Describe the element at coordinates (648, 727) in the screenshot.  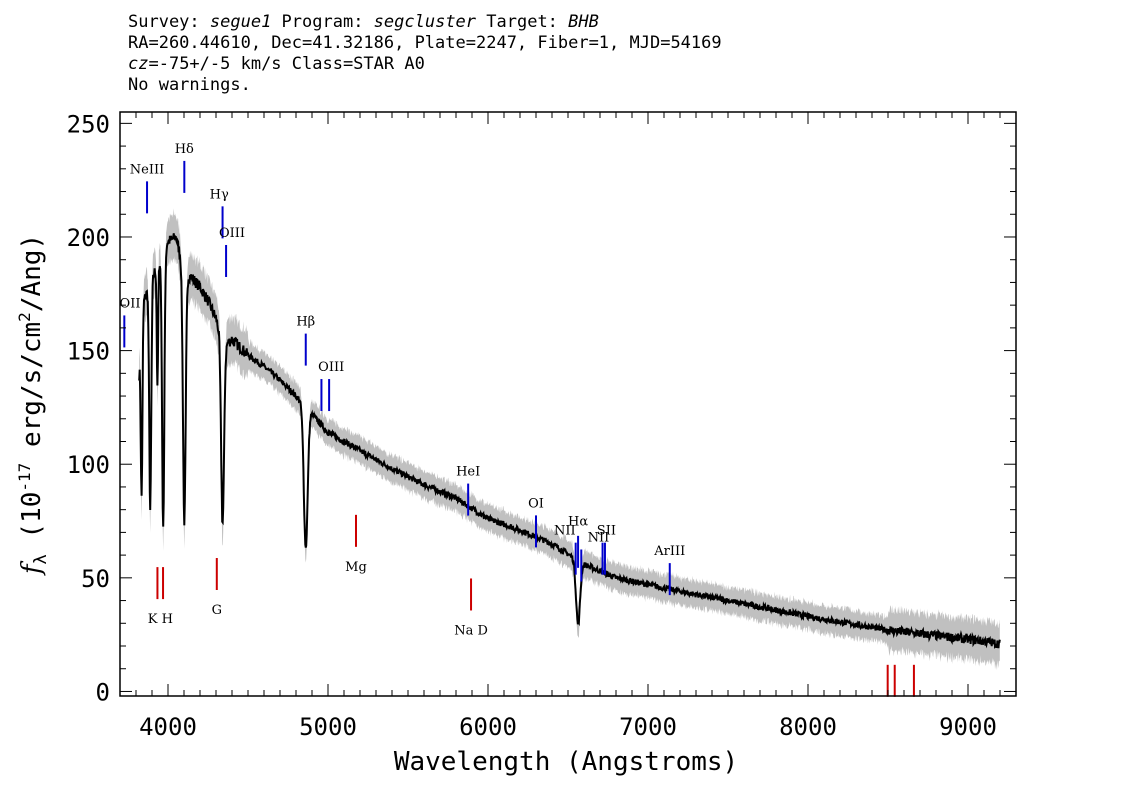
I see `x-tick-label: 7000` at that location.